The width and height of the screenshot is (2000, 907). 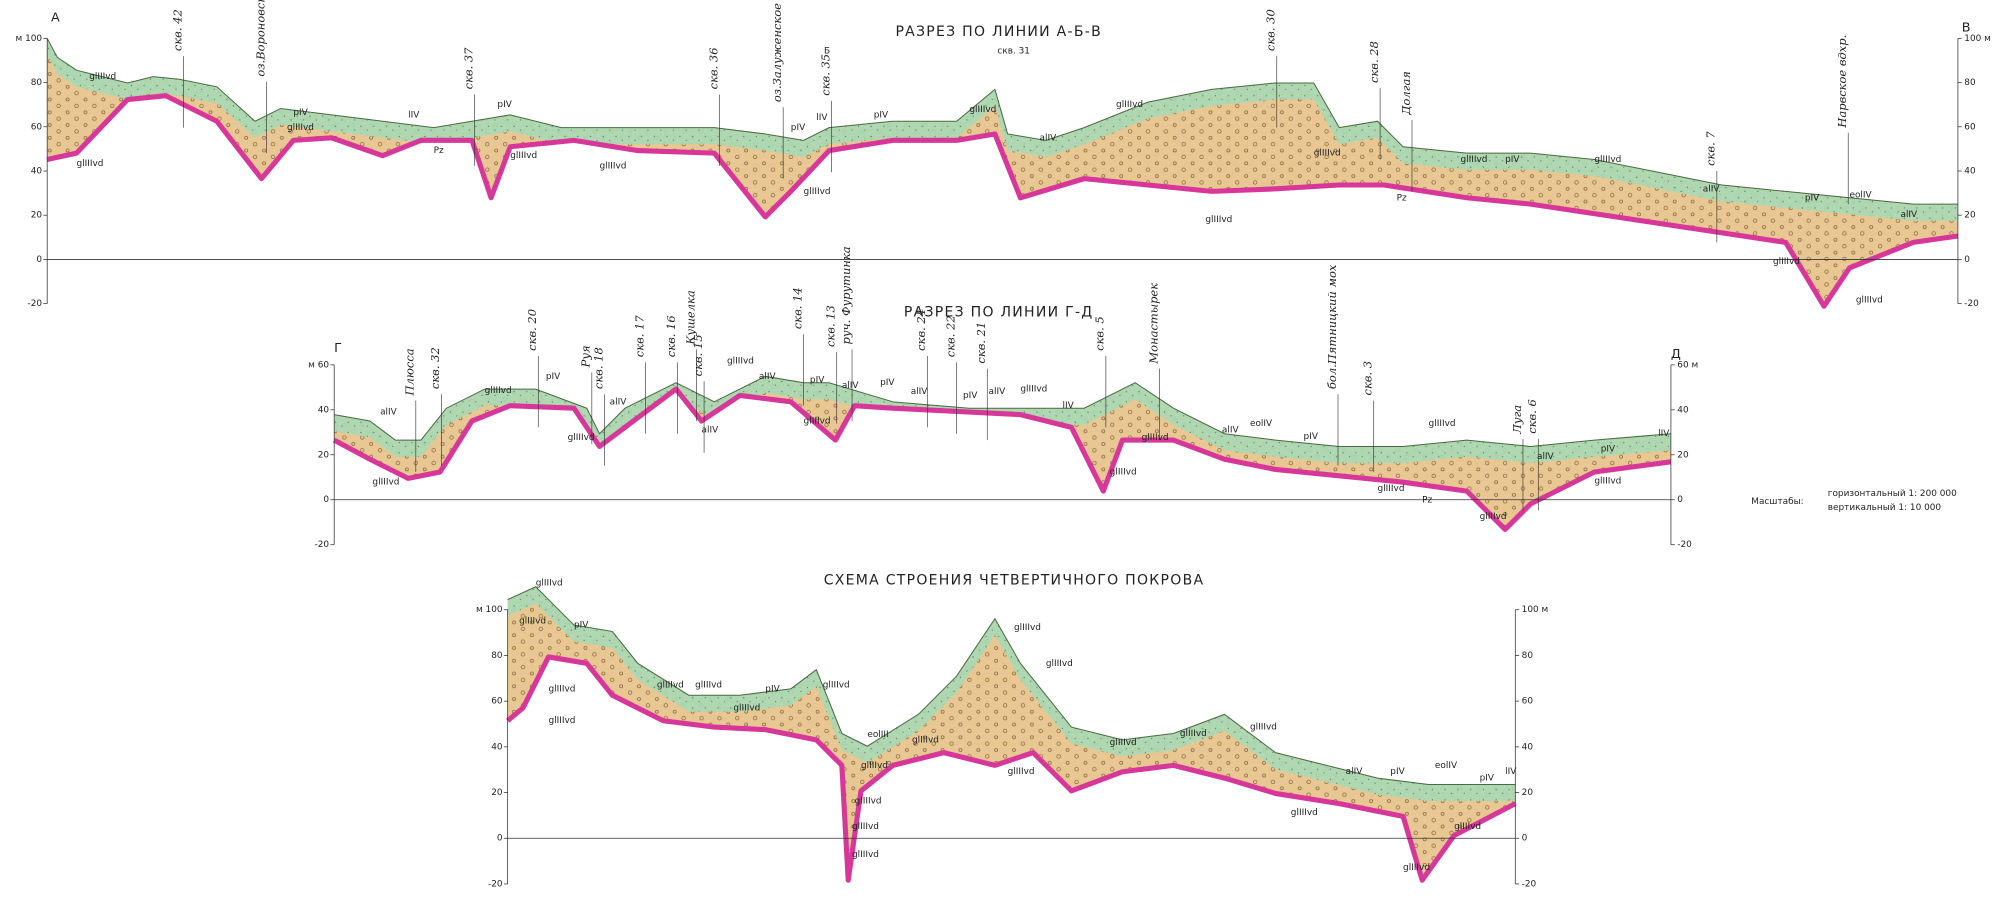 What do you see at coordinates (998, 32) in the screenshot?
I see `section-title: РАЗРЕЗ ПО ЛИНИИ А-Б-В` at bounding box center [998, 32].